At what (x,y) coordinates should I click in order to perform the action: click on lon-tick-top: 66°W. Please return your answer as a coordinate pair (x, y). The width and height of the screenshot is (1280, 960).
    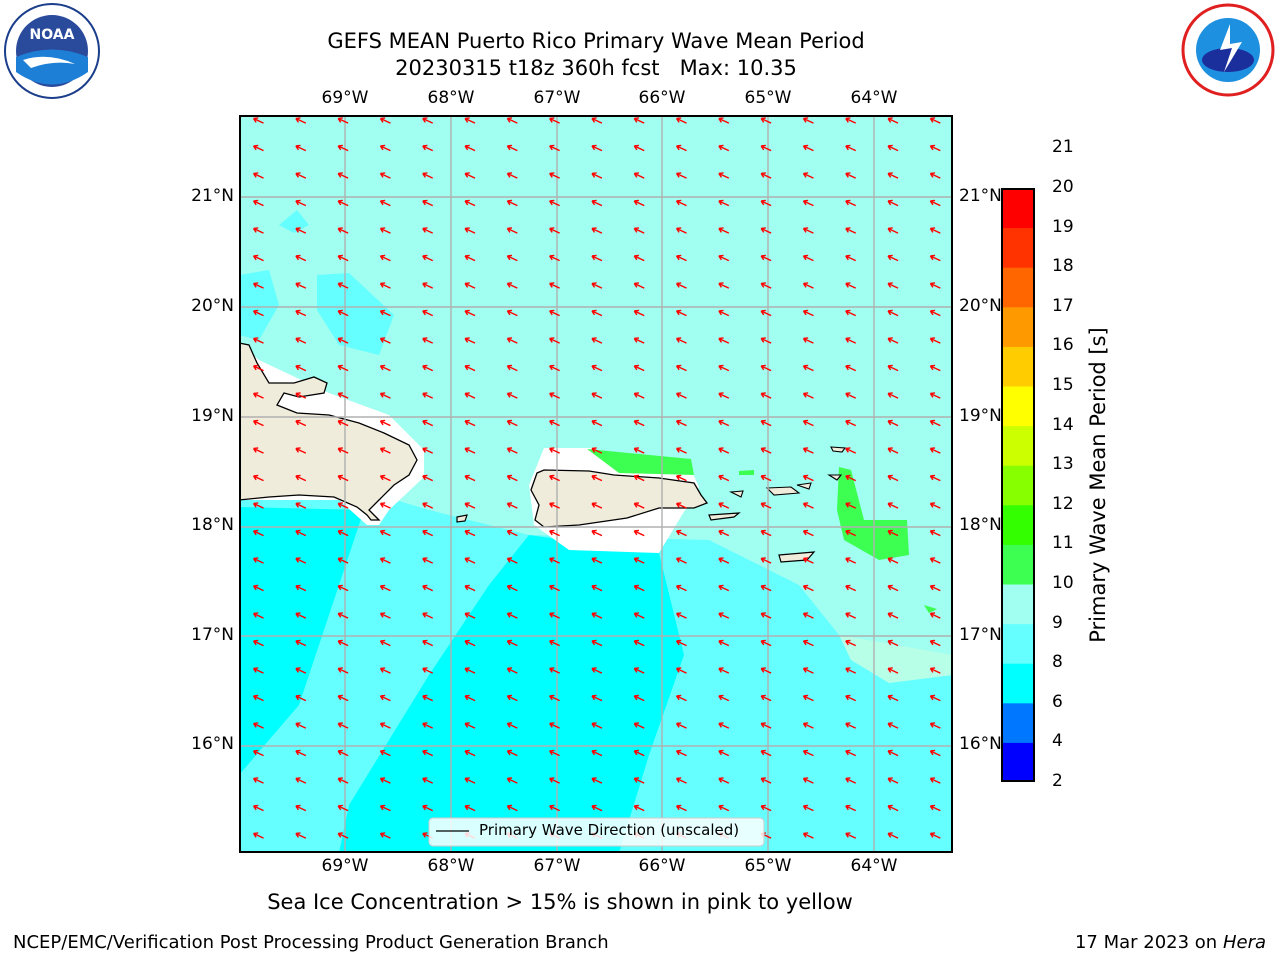
    Looking at the image, I should click on (662, 98).